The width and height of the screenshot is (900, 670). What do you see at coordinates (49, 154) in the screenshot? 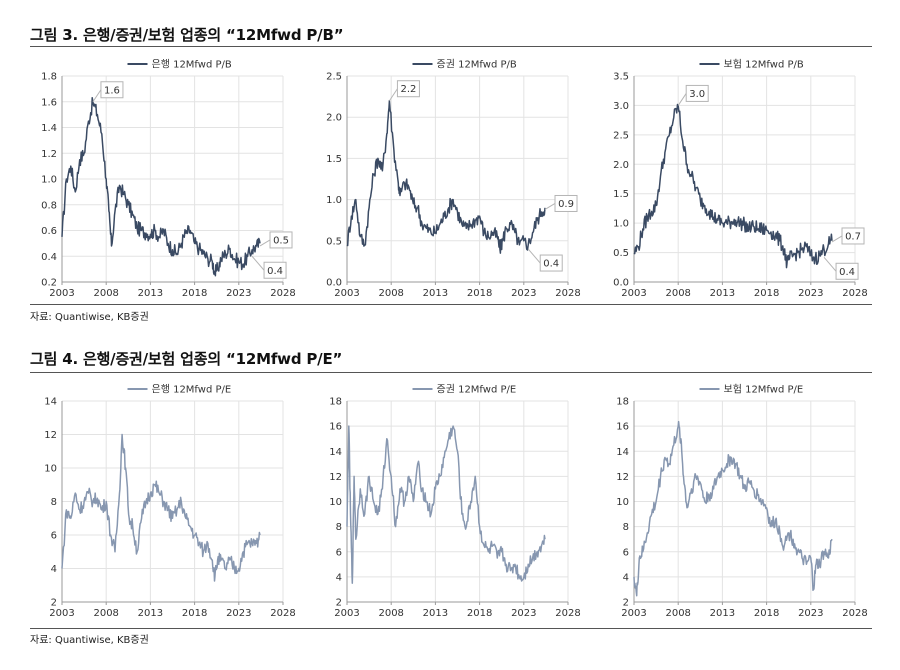
I see `y-tick-label: 1.2` at bounding box center [49, 154].